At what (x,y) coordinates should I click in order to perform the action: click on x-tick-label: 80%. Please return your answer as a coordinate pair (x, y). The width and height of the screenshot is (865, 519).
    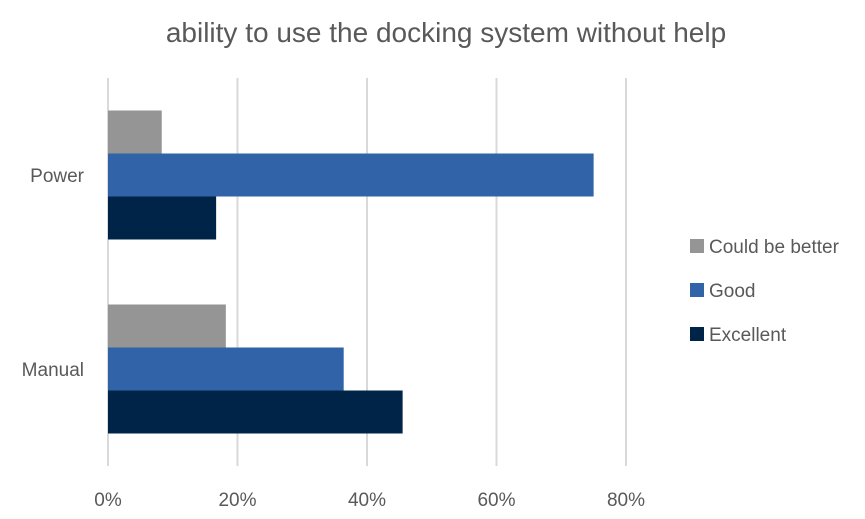
    Looking at the image, I should click on (626, 500).